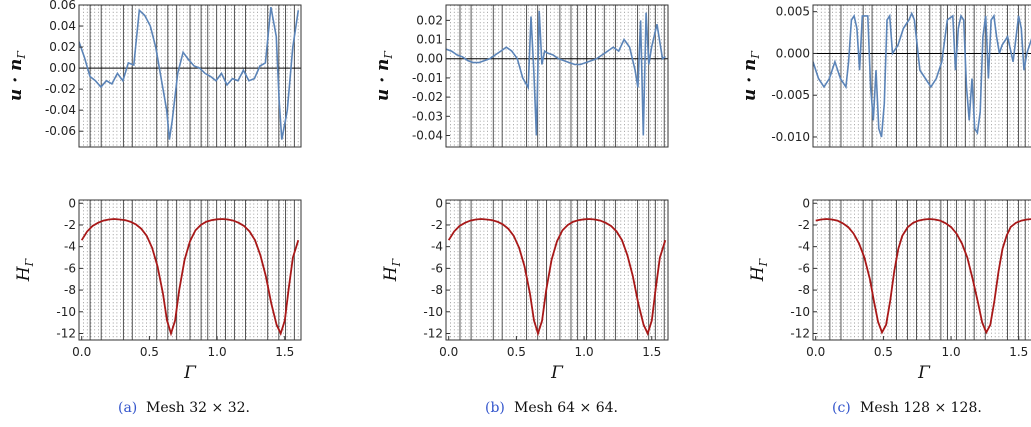  What do you see at coordinates (790, 137) in the screenshot?
I see `y-tick-label: -0.010` at bounding box center [790, 137].